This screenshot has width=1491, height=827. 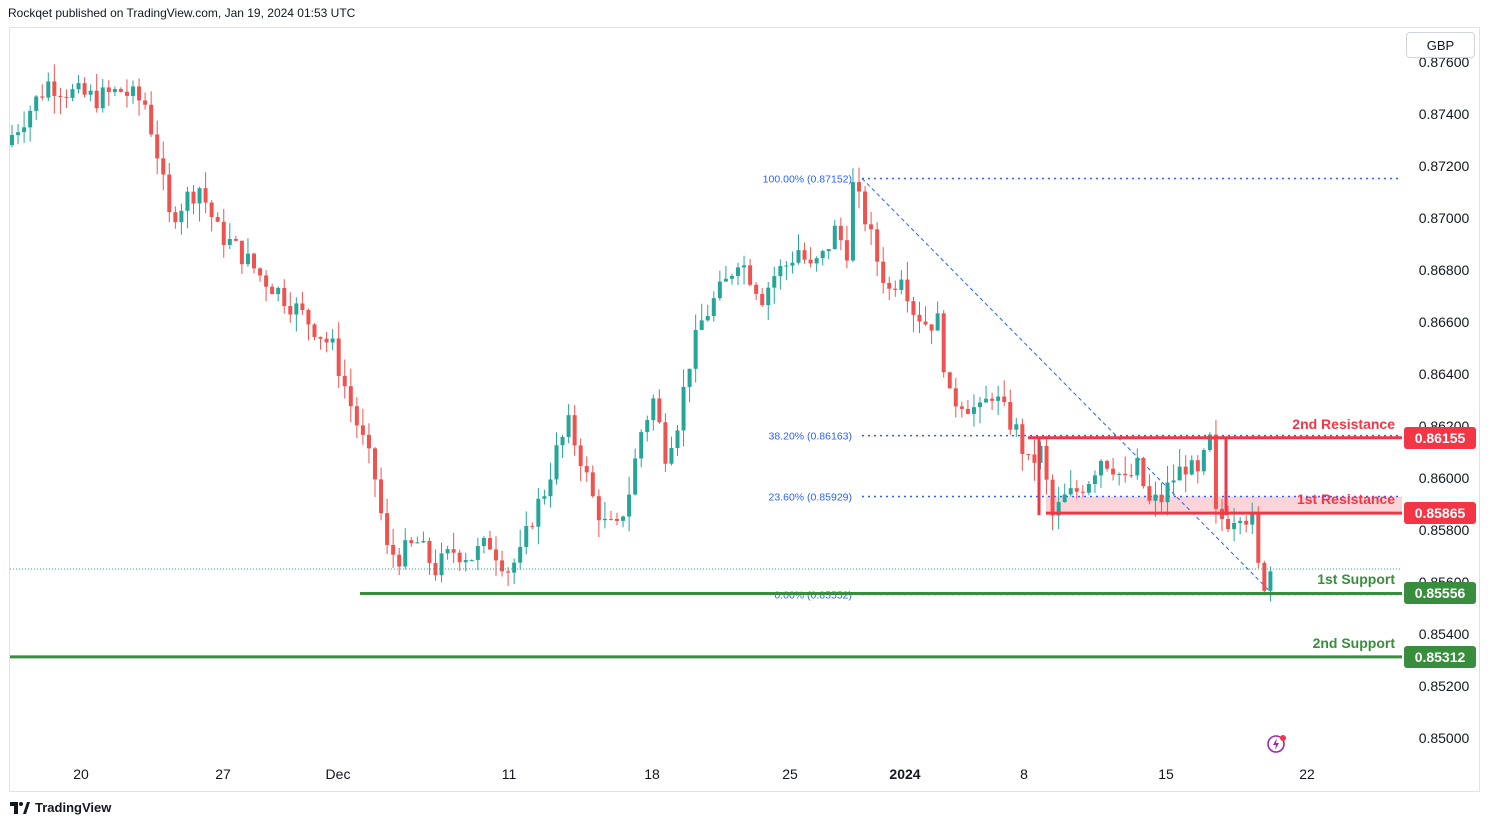 I want to click on y-tick-label: 0.85200, so click(x=1444, y=686).